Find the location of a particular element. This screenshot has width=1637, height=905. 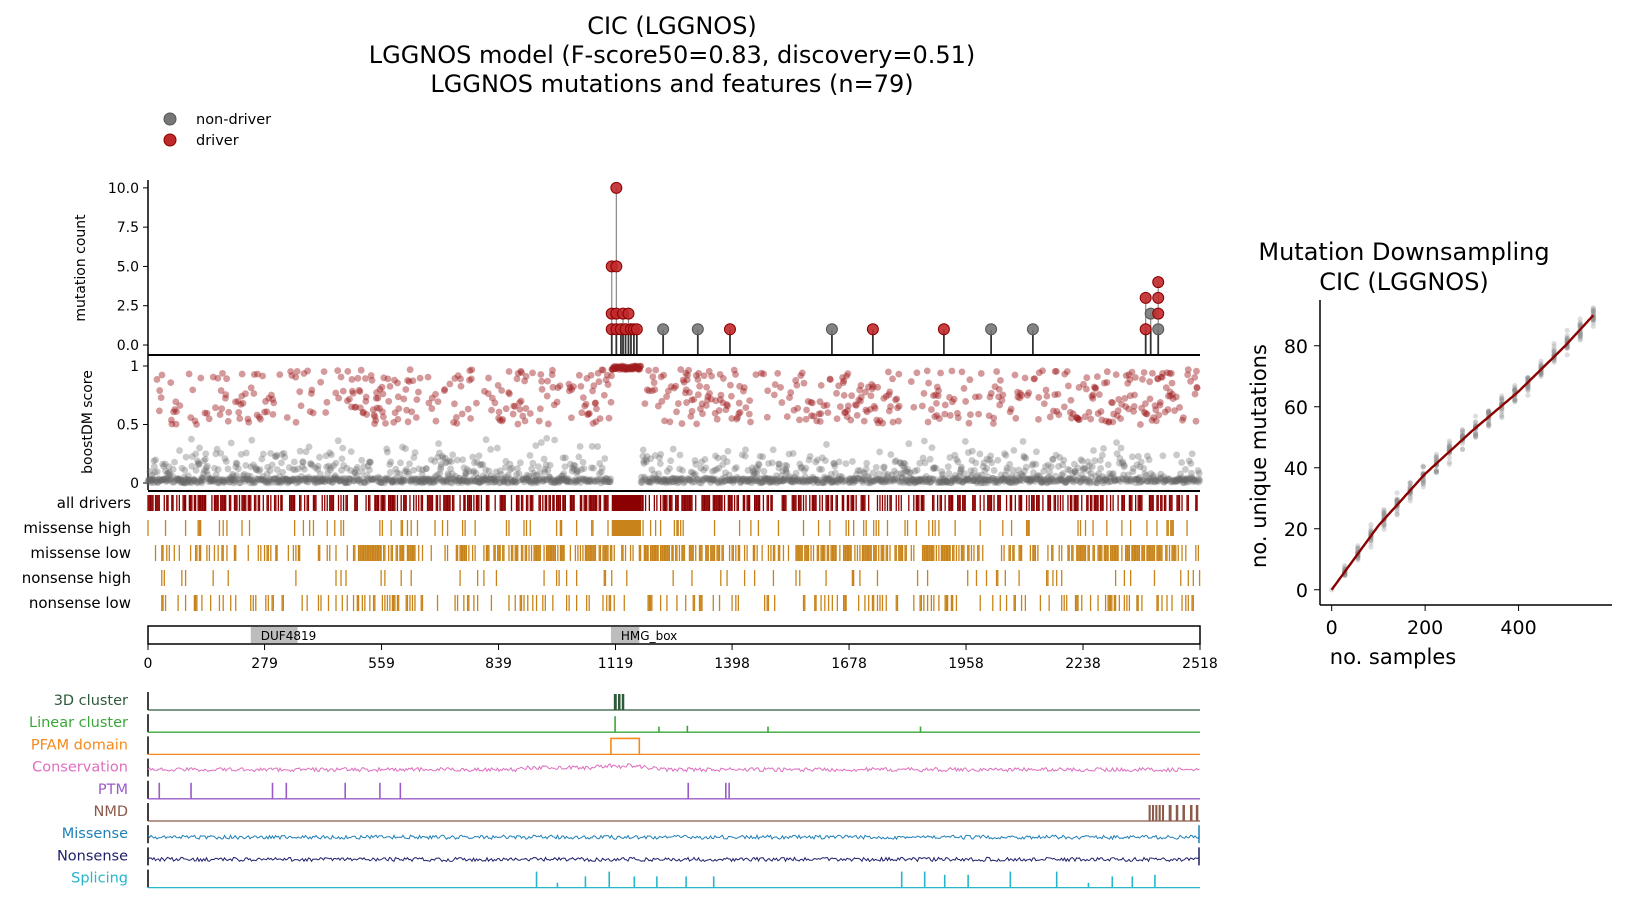

consequence-row-label: all drivers is located at coordinates (94, 503).